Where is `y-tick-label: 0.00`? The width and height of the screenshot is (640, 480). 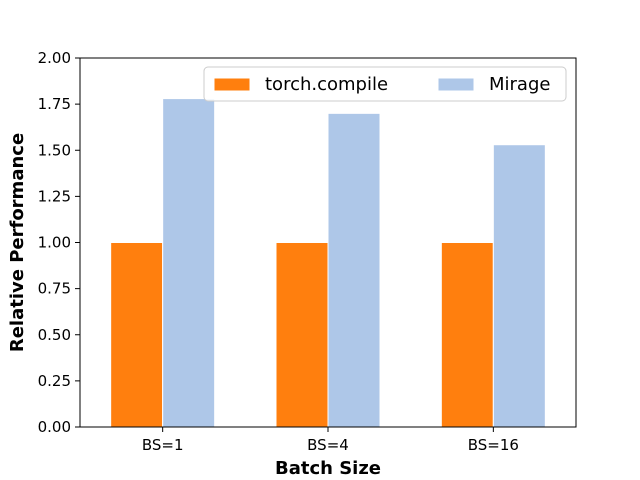
y-tick-label: 0.00 is located at coordinates (54, 427).